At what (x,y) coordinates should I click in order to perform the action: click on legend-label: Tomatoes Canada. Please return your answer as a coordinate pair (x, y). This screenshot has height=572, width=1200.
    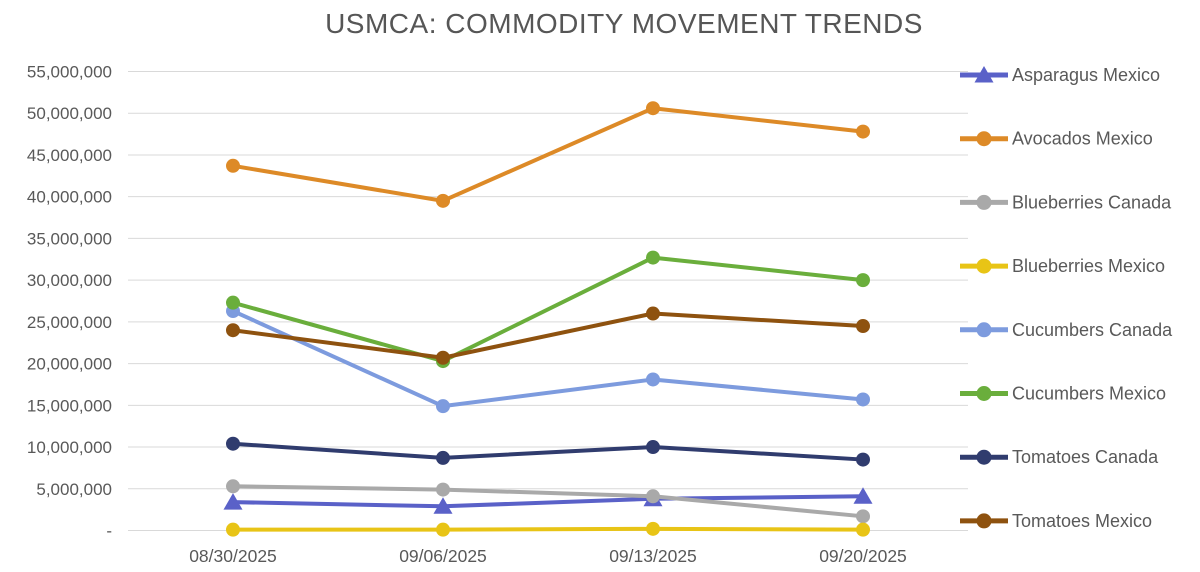
    Looking at the image, I should click on (1085, 457).